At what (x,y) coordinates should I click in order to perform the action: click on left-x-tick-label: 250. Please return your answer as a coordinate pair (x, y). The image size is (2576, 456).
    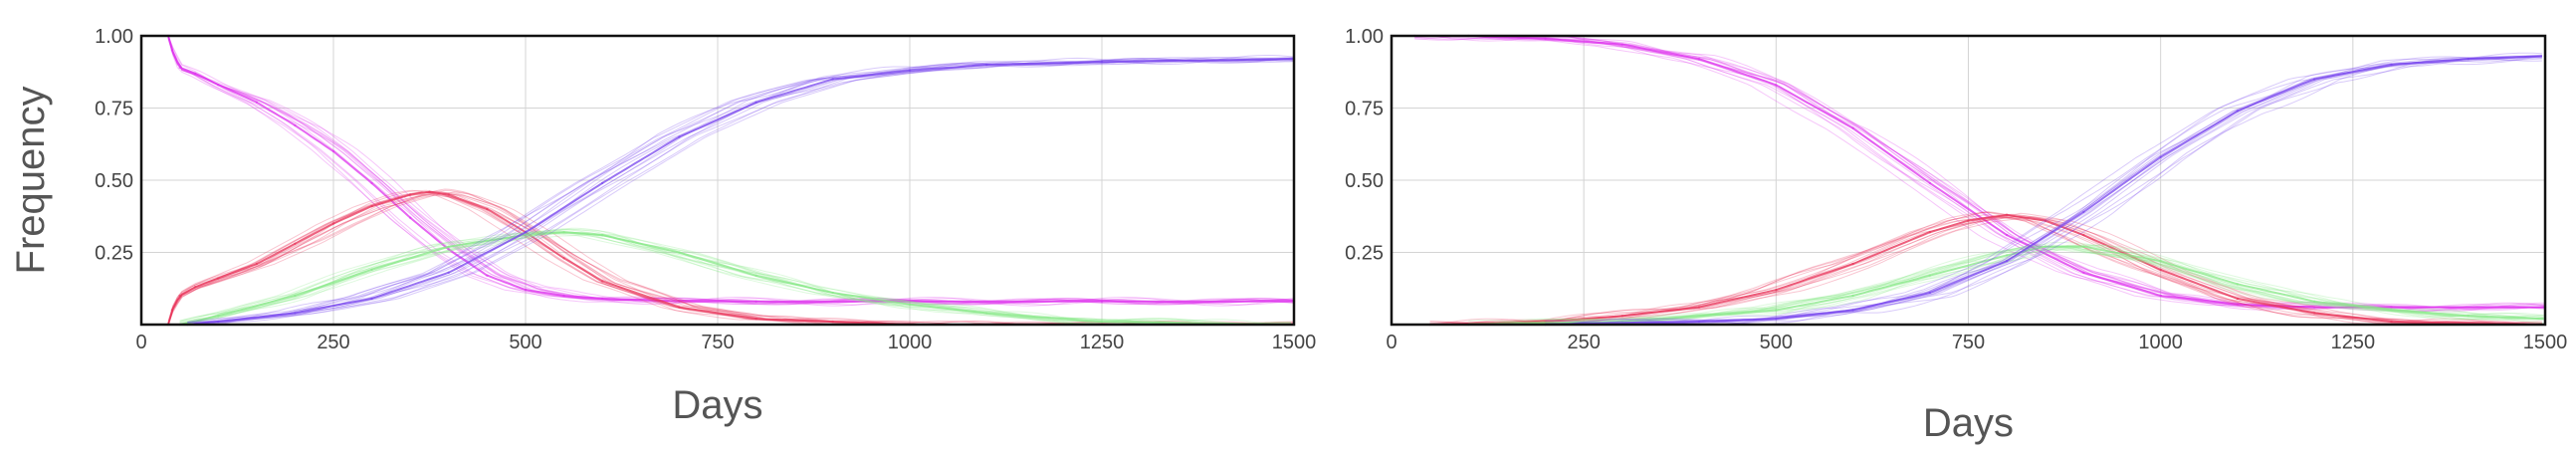
    Looking at the image, I should click on (333, 342).